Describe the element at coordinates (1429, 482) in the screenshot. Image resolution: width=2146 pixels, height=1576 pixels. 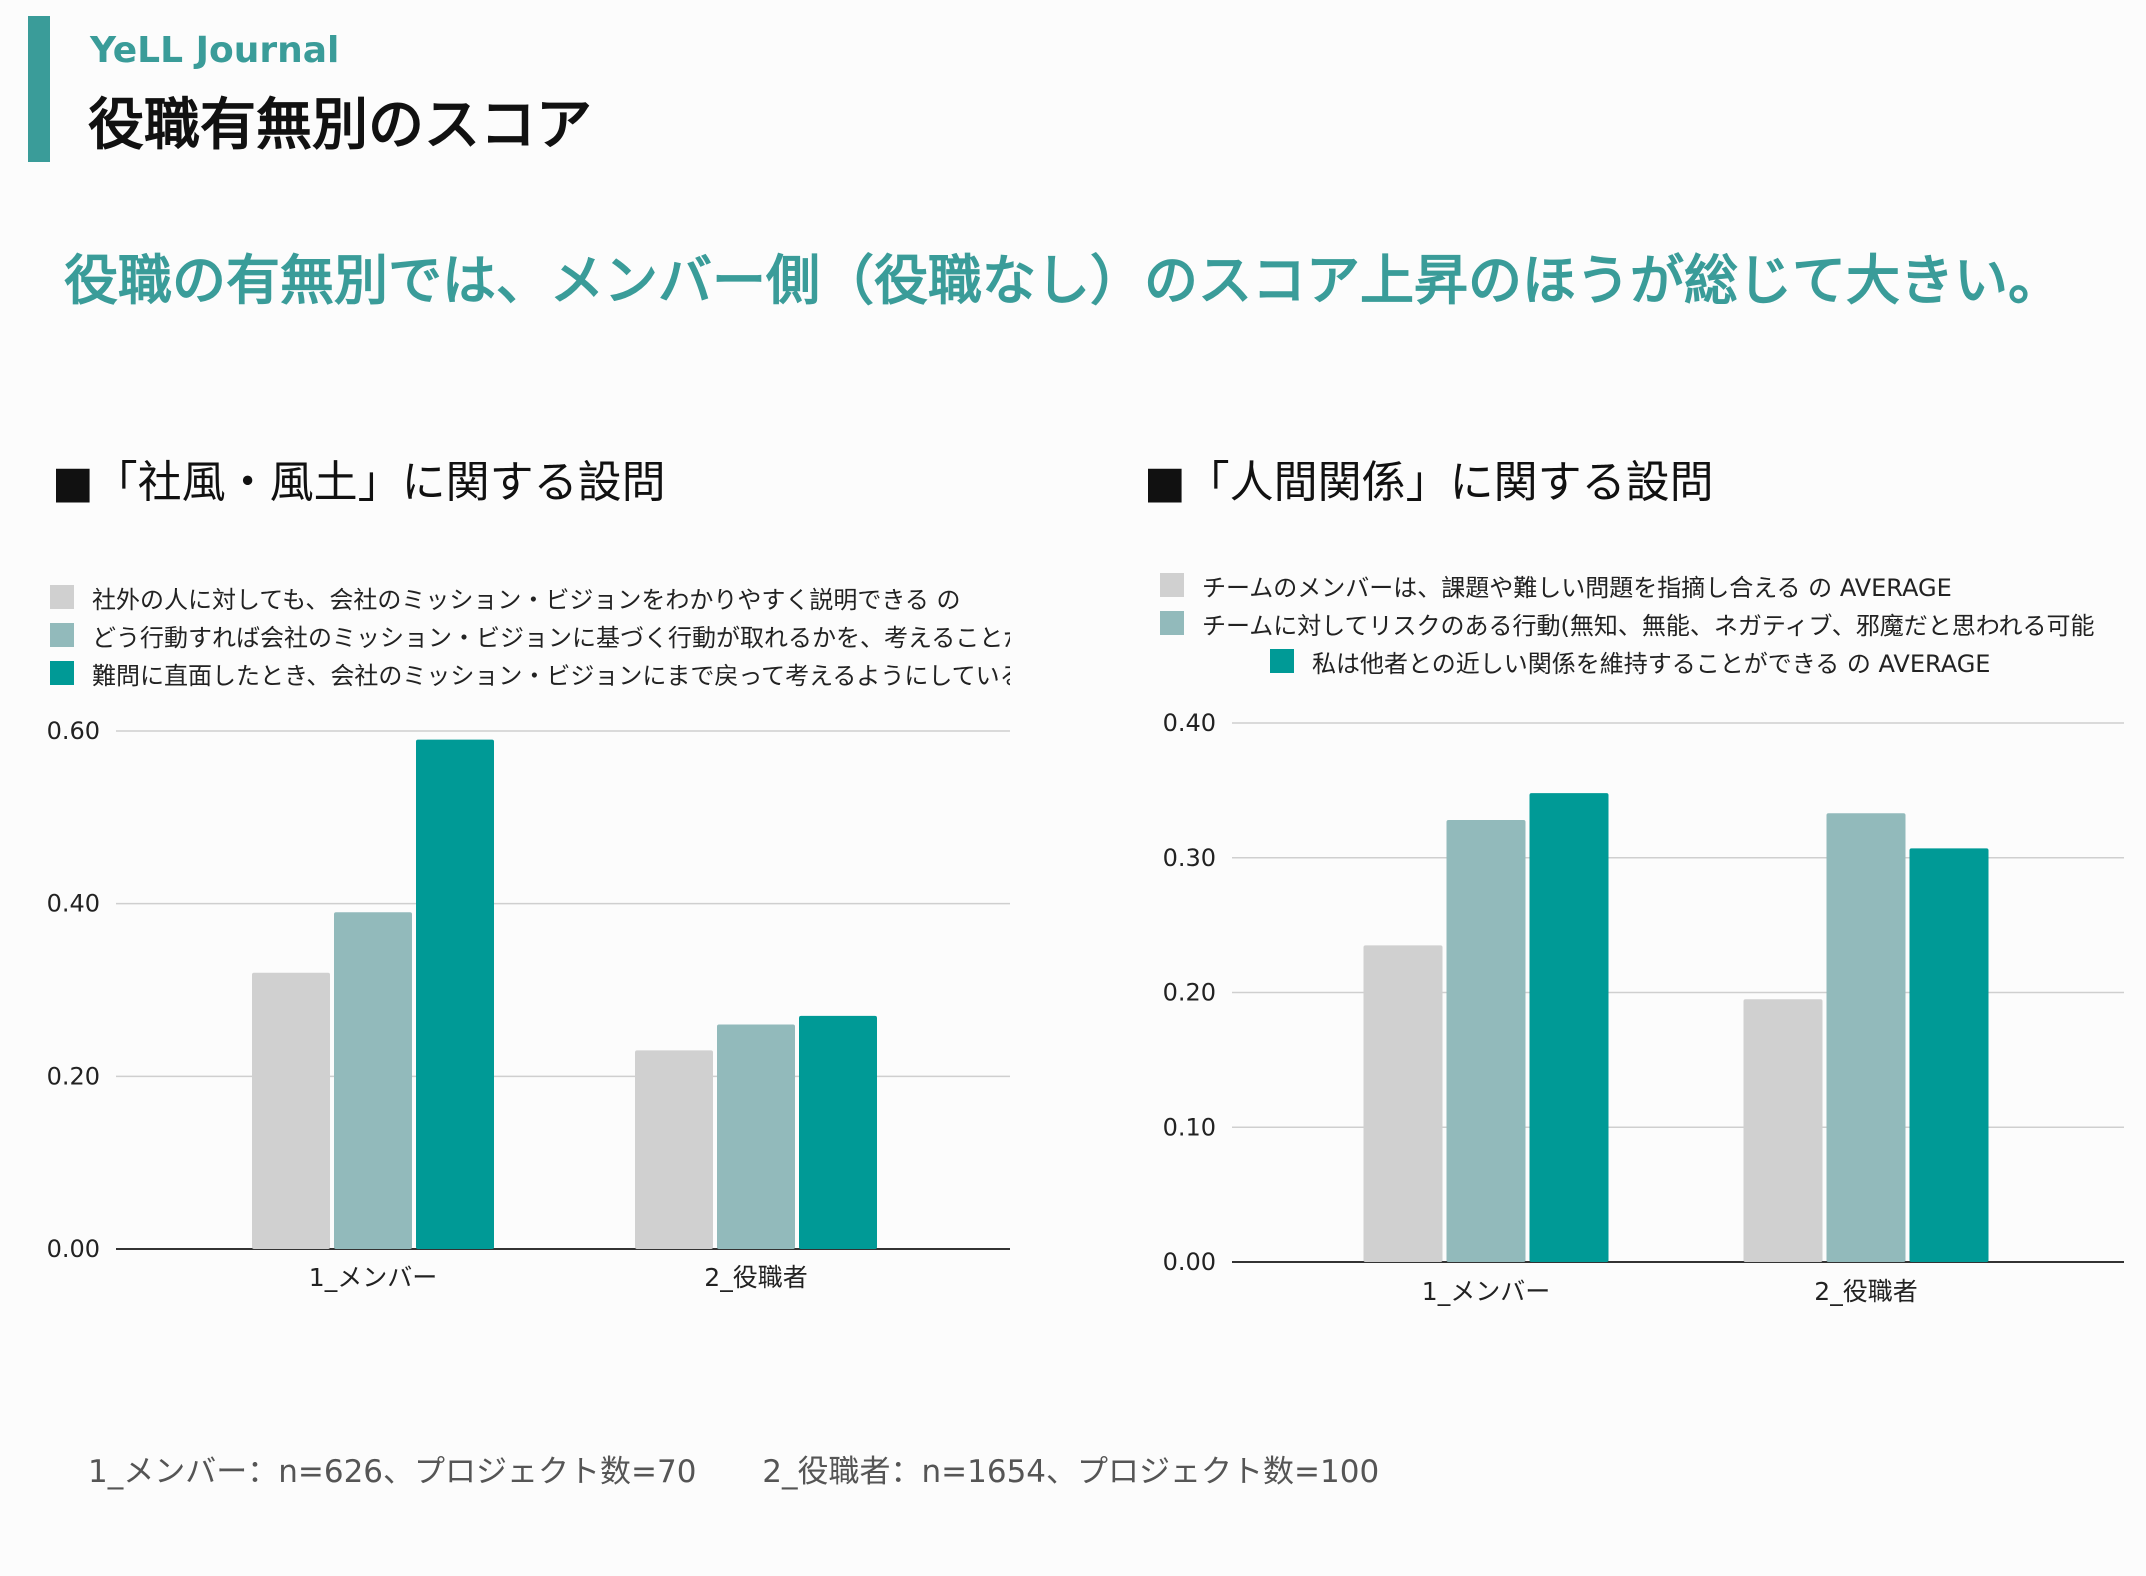
I see `right-section-title: ■「人間関係」に関する設問` at that location.